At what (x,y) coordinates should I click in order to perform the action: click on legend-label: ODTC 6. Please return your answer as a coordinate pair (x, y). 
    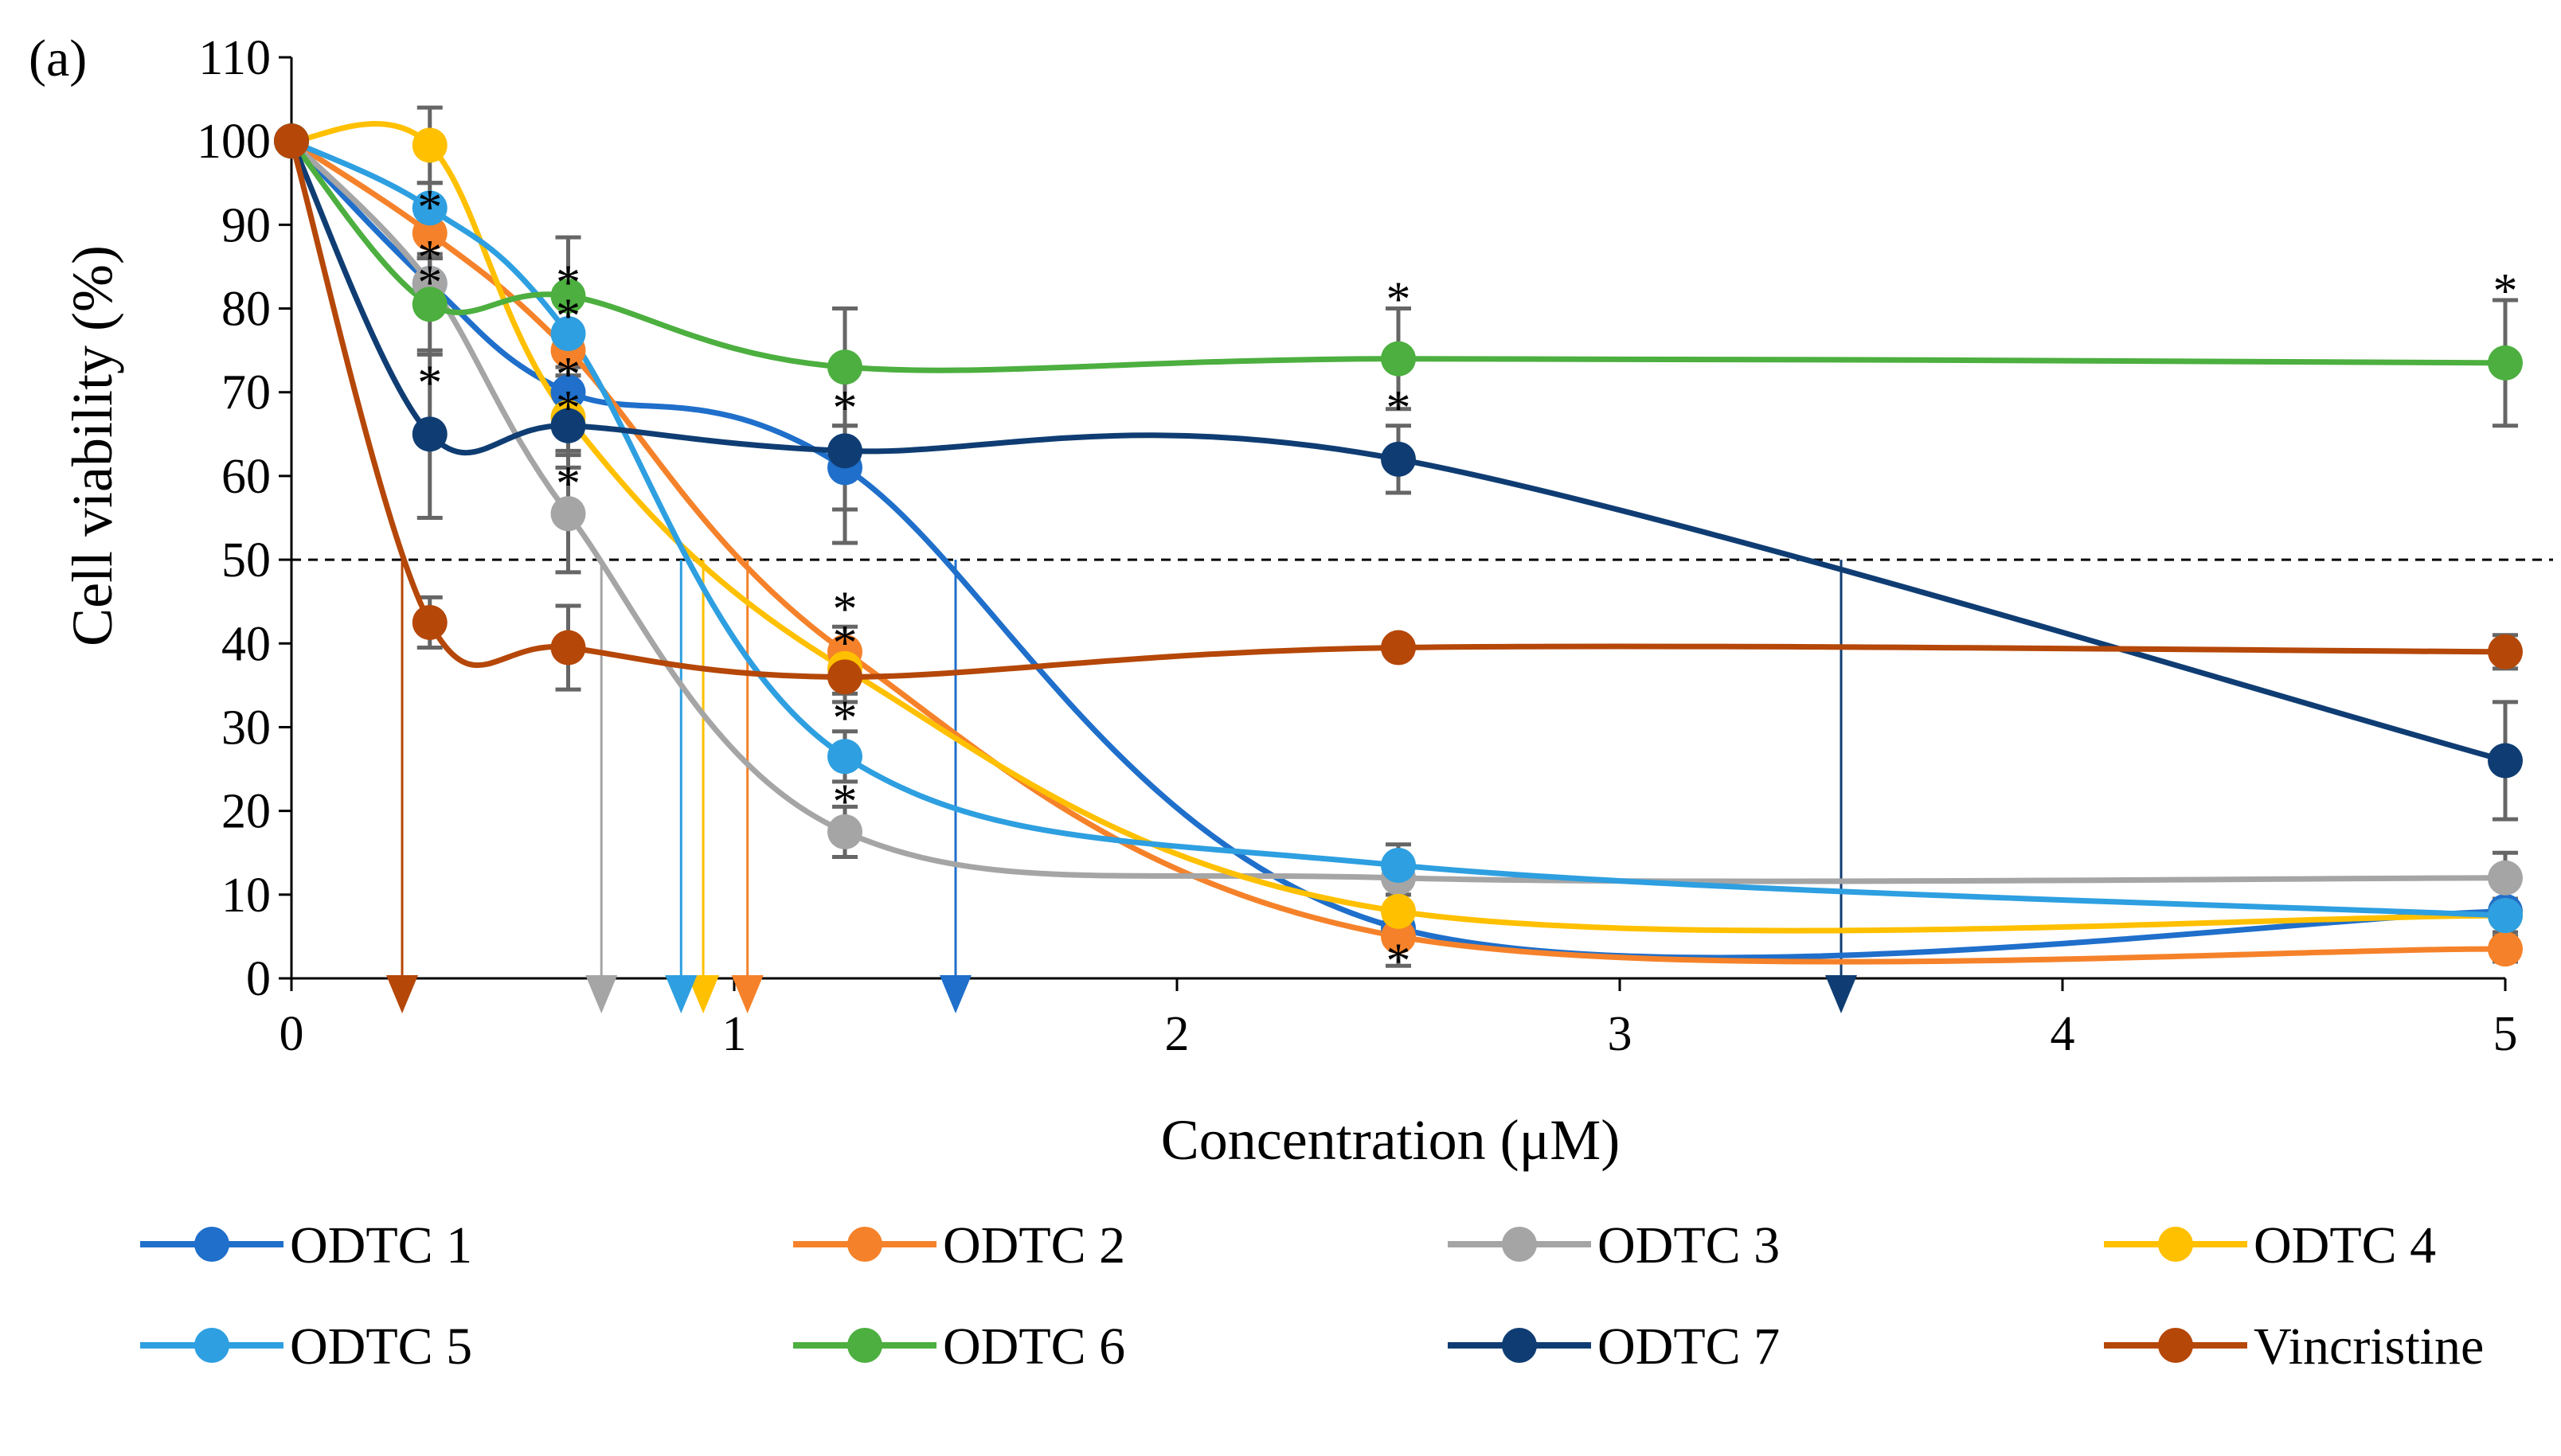
    Looking at the image, I should click on (1034, 1346).